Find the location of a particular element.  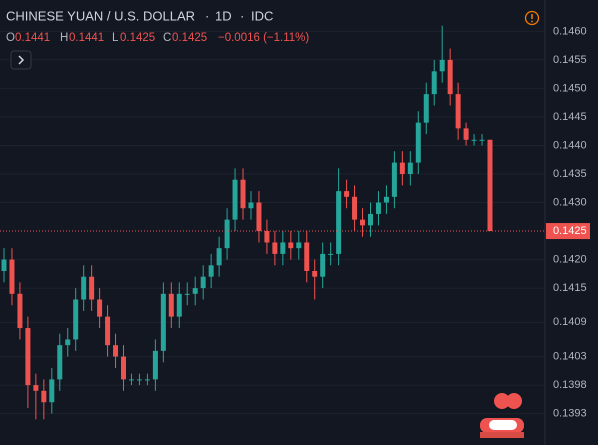

y-tick-label: 0.1398 is located at coordinates (570, 385).